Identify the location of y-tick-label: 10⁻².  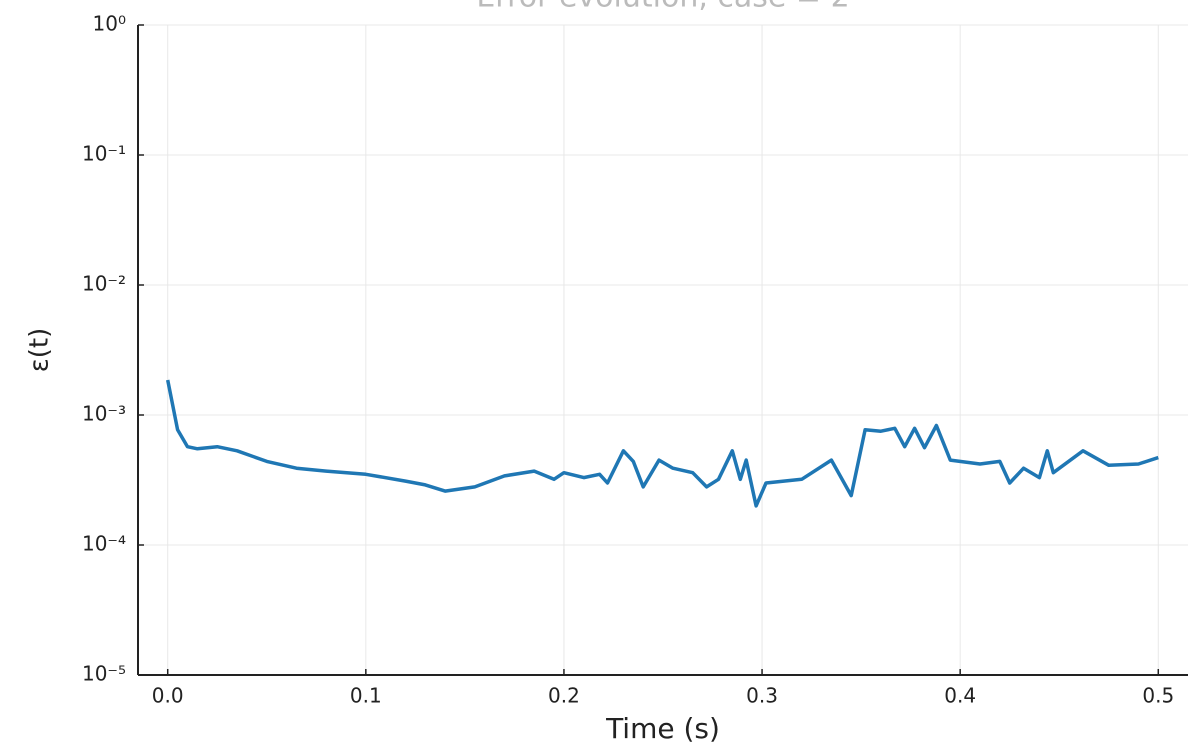
(104, 284).